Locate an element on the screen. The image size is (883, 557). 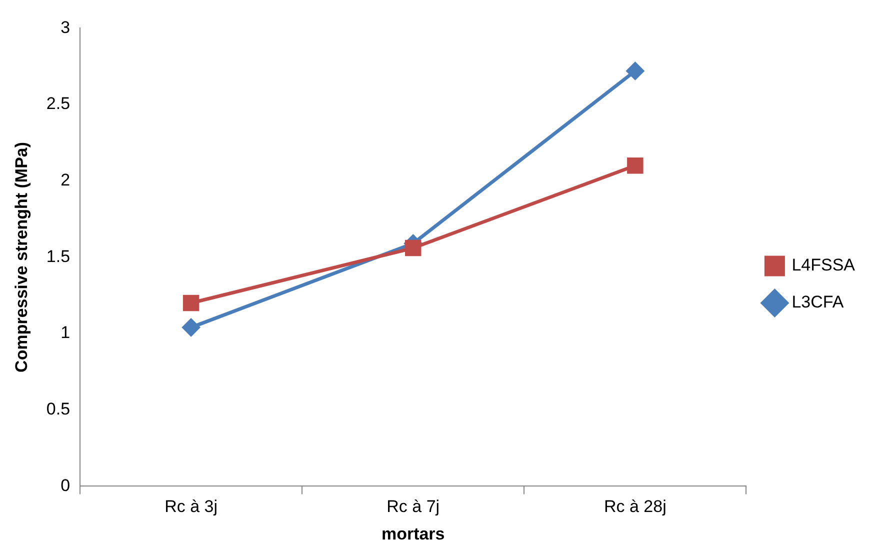
x-tick-label: Rc à 7j is located at coordinates (413, 506).